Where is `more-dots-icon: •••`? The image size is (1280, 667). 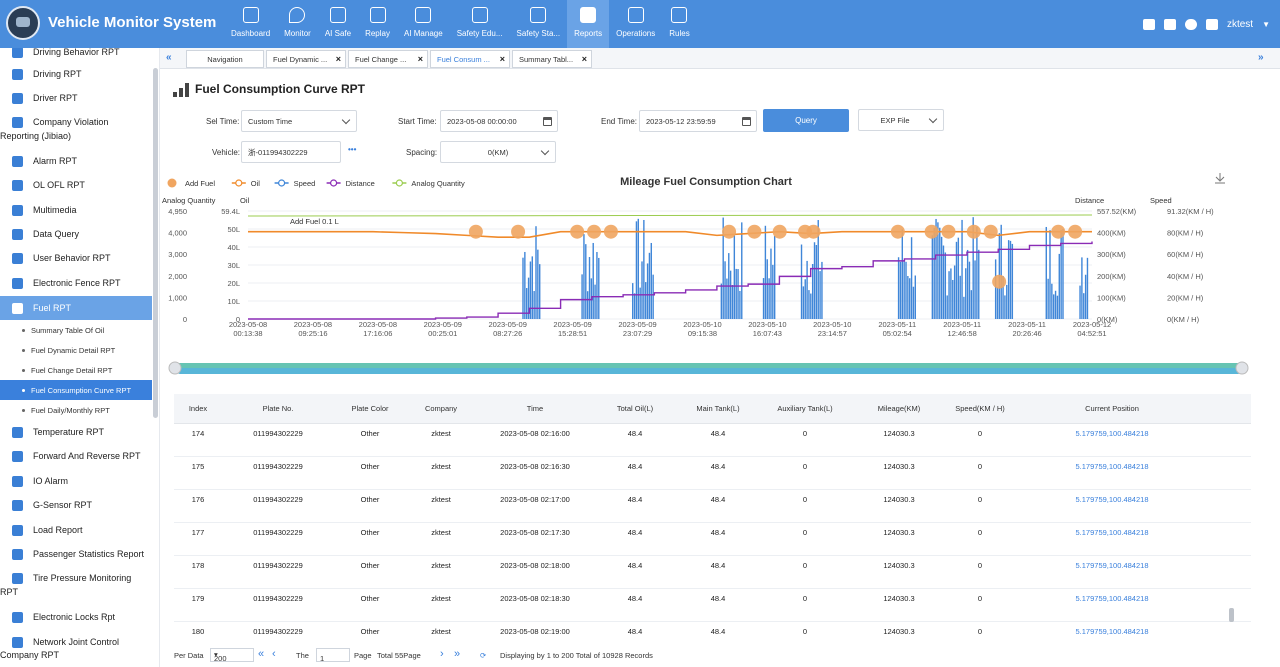 more-dots-icon: ••• is located at coordinates (352, 149).